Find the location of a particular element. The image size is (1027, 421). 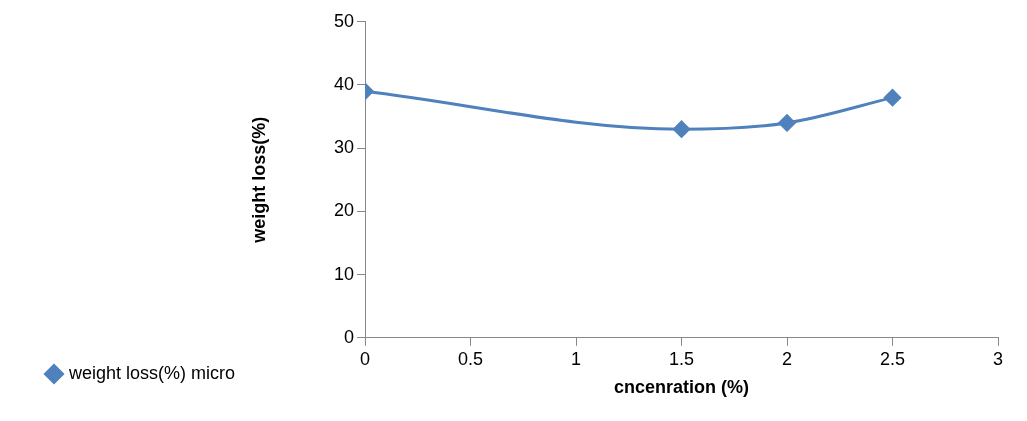

y-tick-label: 40 is located at coordinates (344, 83).